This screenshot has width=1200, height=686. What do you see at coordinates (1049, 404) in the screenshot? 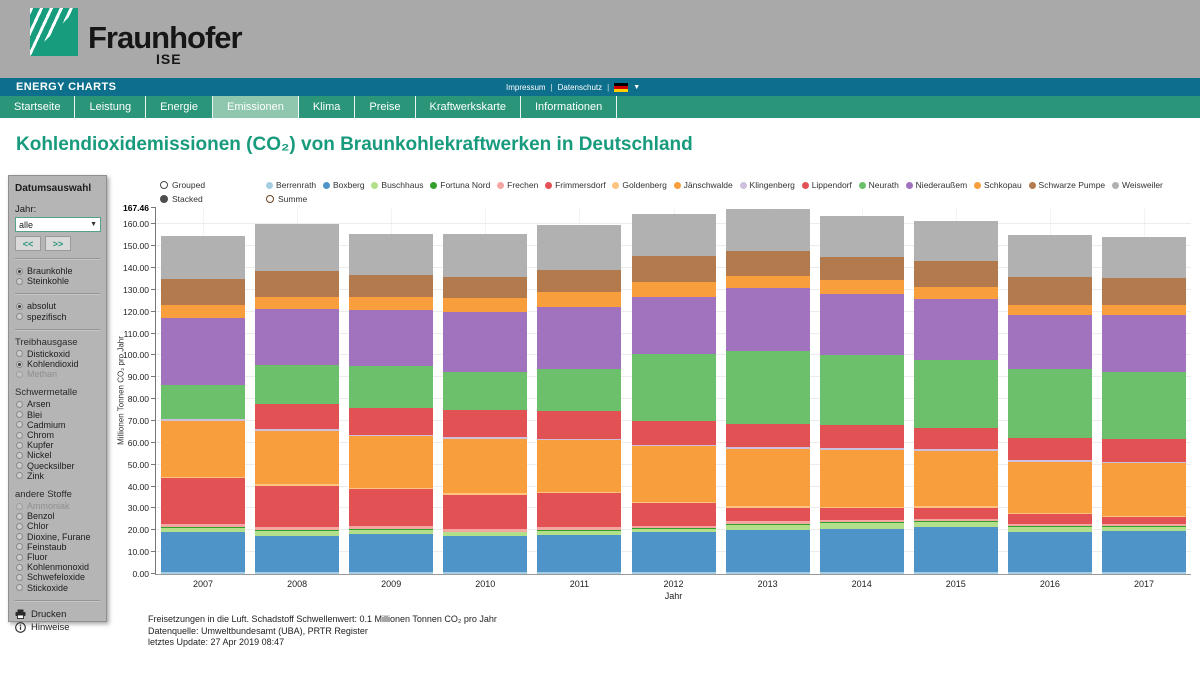
I see `bar-segment-neurath-2016` at bounding box center [1049, 404].